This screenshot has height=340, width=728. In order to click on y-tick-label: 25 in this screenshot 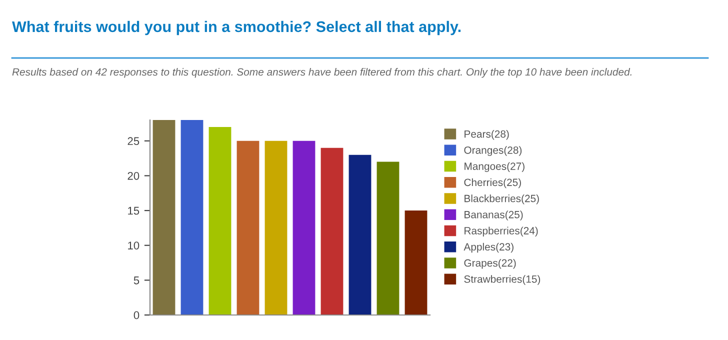, I will do `click(134, 141)`.